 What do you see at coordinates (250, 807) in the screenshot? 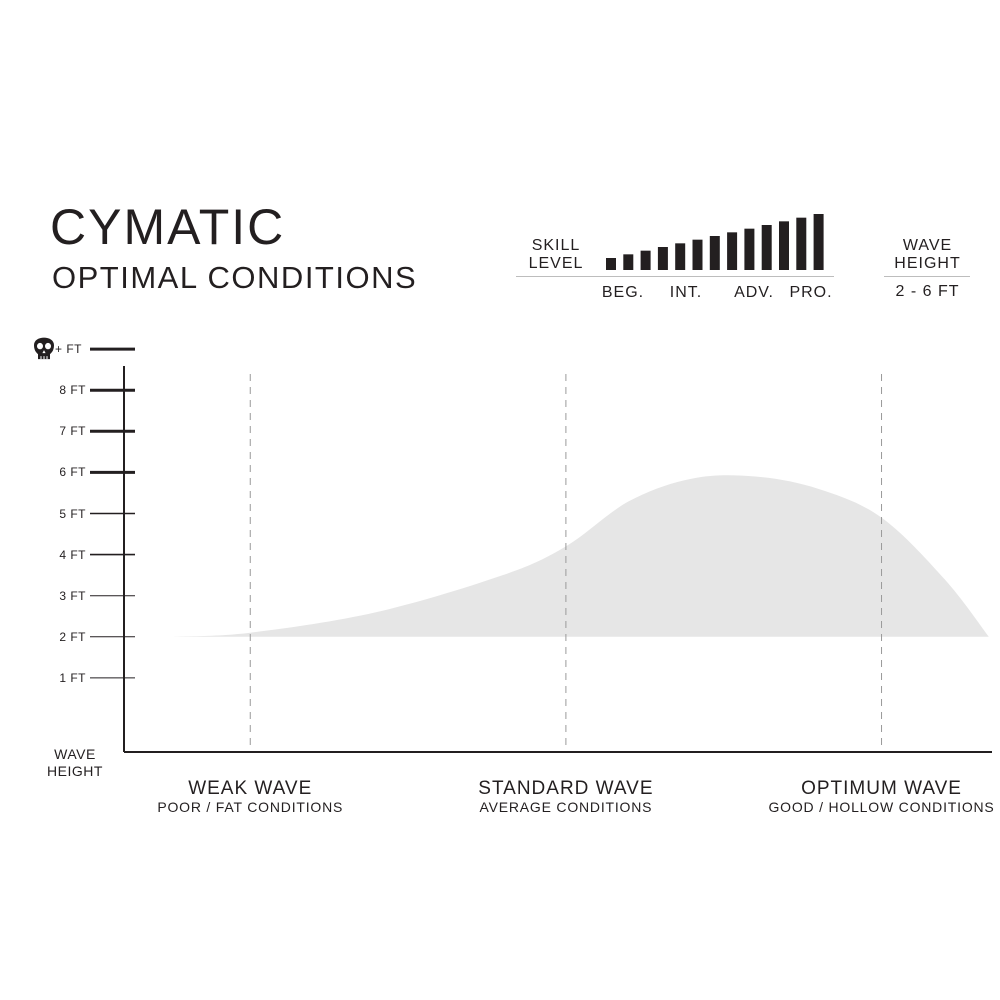
I see `category-subtitle: POOR / FAT CONDITIONS` at bounding box center [250, 807].